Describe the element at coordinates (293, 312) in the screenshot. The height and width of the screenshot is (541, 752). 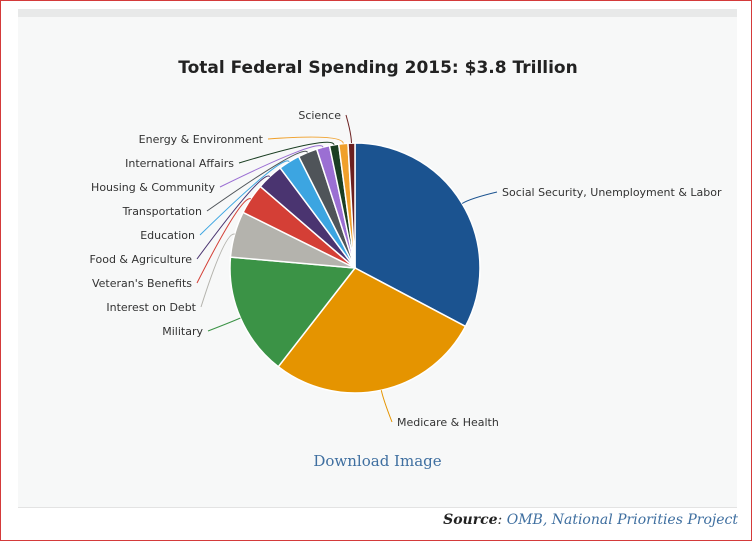
I see `pie-slice-military` at that location.